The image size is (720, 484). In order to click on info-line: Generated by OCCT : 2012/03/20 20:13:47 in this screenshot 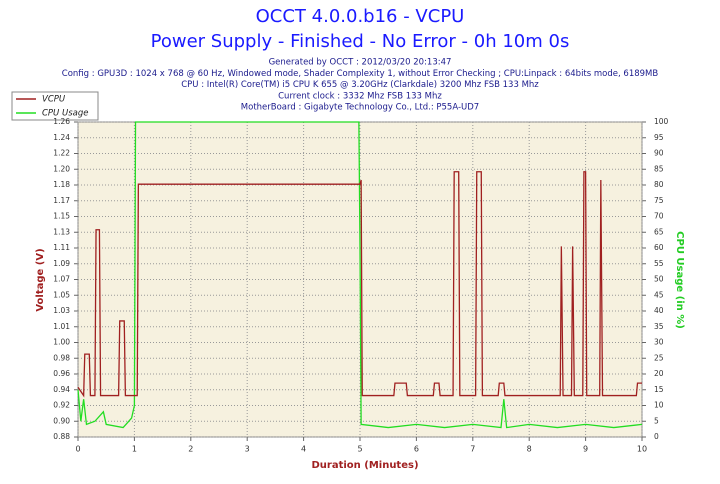, I will do `click(360, 63)`.